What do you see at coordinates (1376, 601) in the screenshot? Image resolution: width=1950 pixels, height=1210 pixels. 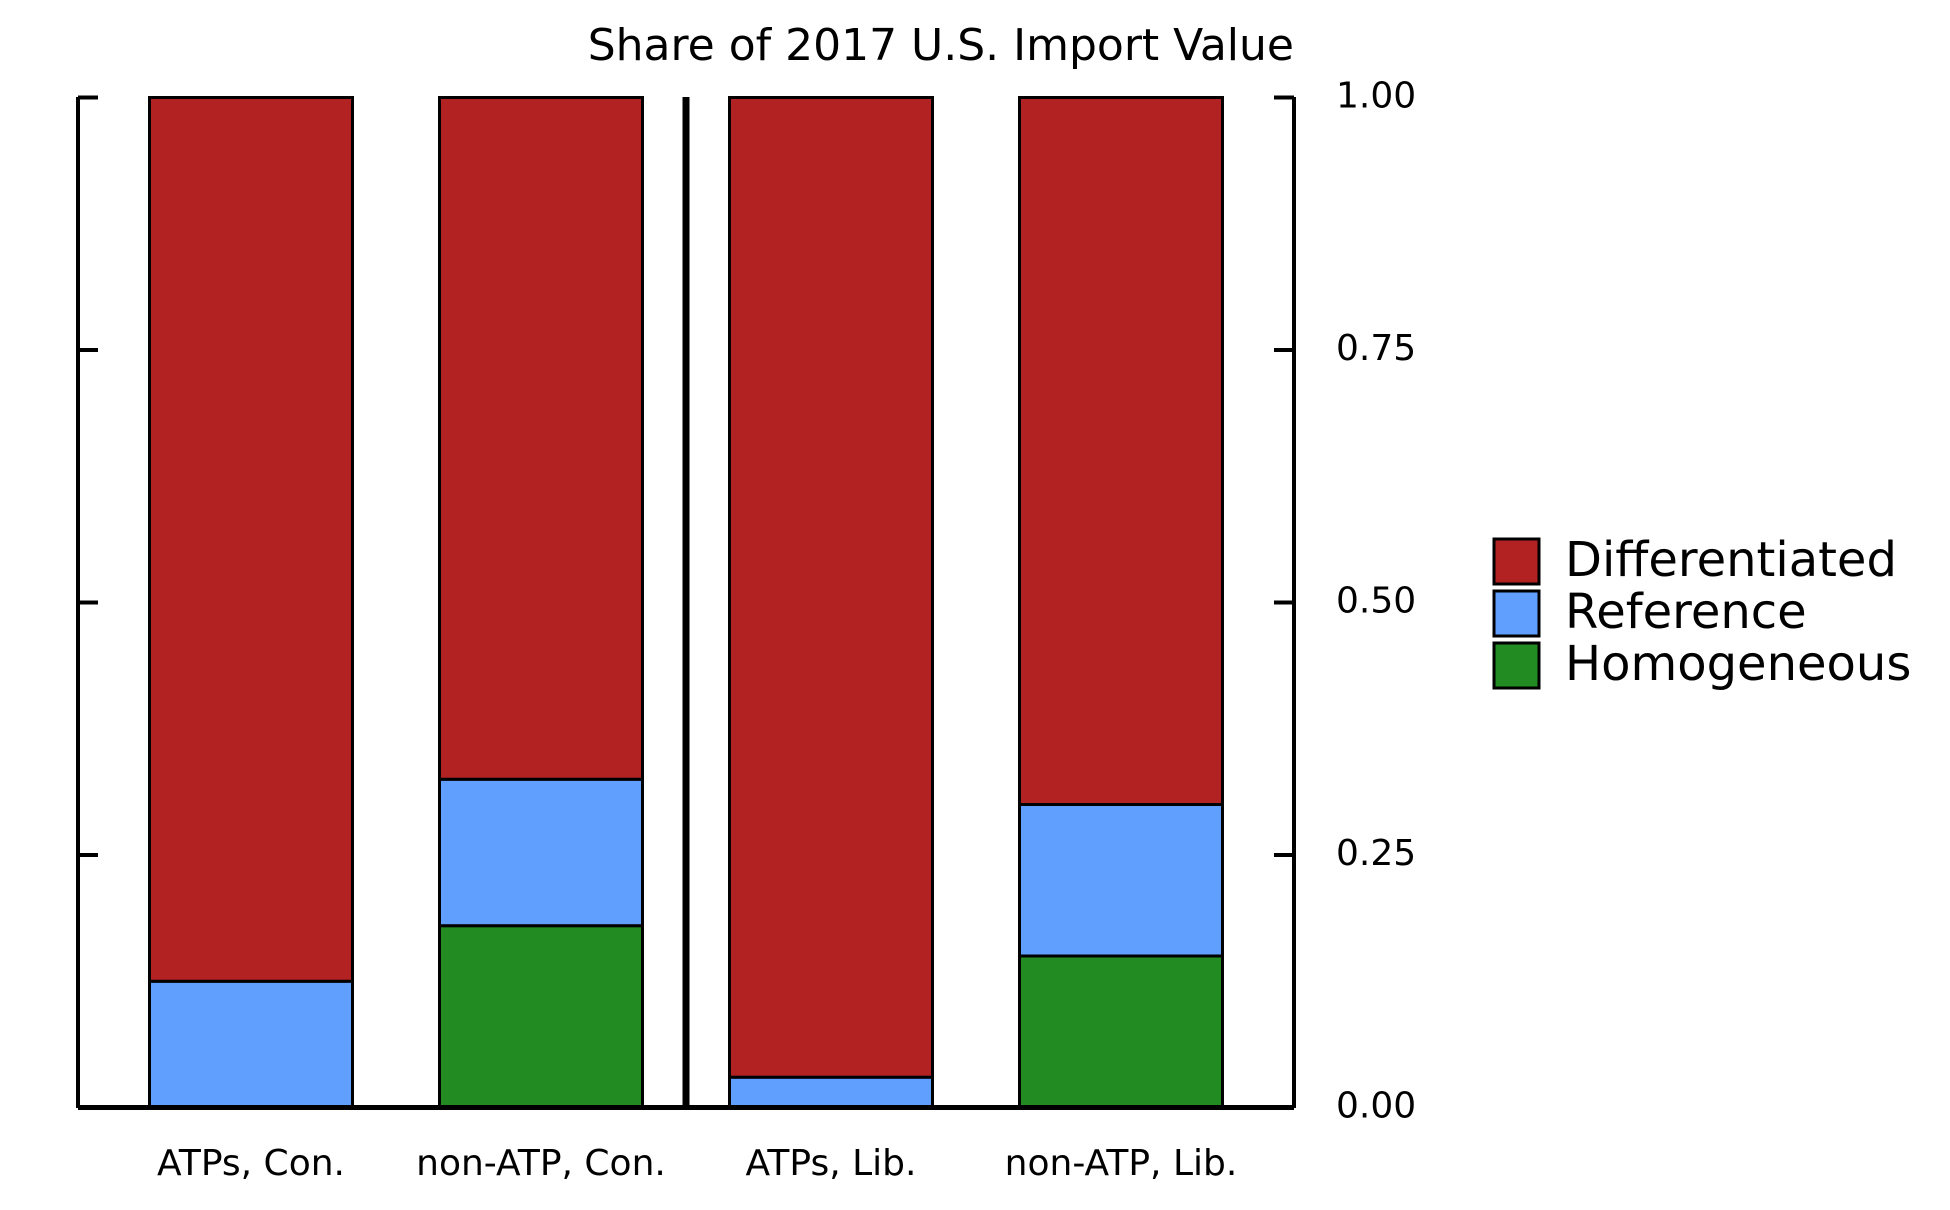 I see `y-tick-label: 0.50` at bounding box center [1376, 601].